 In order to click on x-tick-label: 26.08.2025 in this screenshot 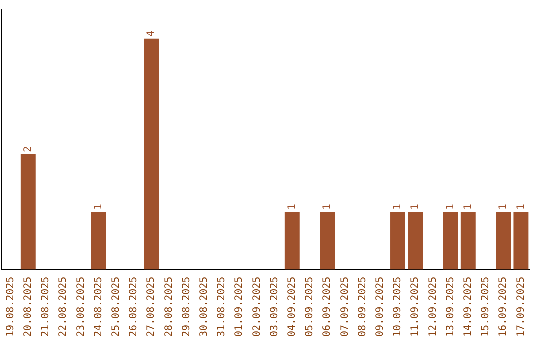, I will do `click(134, 307)`.